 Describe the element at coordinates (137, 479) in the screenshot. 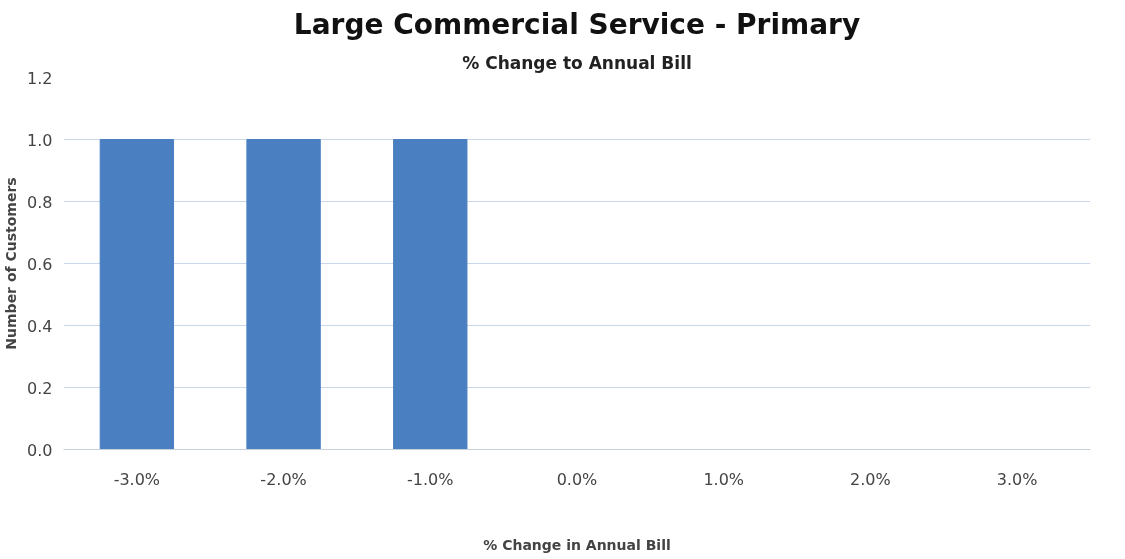

I see `x-tick-label: -3.0%` at that location.